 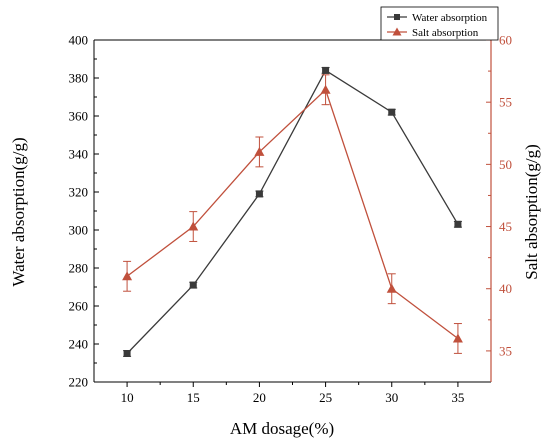 I want to click on x-tick-label: 20, so click(x=259, y=397).